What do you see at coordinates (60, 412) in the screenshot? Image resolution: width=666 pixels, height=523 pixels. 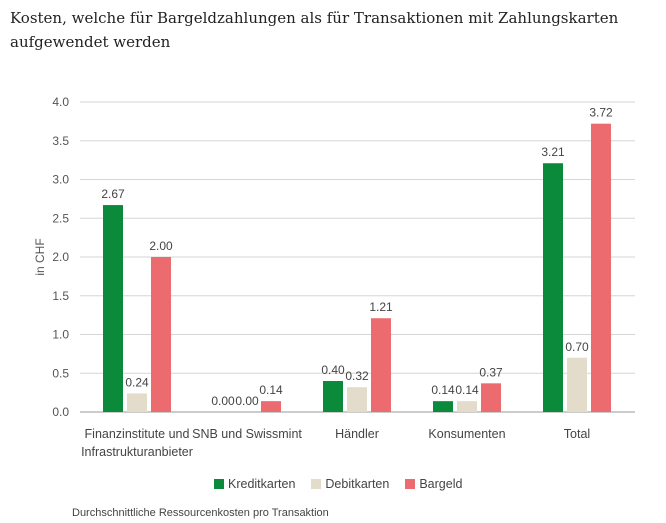 I see `y-tick-label: 0.0` at bounding box center [60, 412].